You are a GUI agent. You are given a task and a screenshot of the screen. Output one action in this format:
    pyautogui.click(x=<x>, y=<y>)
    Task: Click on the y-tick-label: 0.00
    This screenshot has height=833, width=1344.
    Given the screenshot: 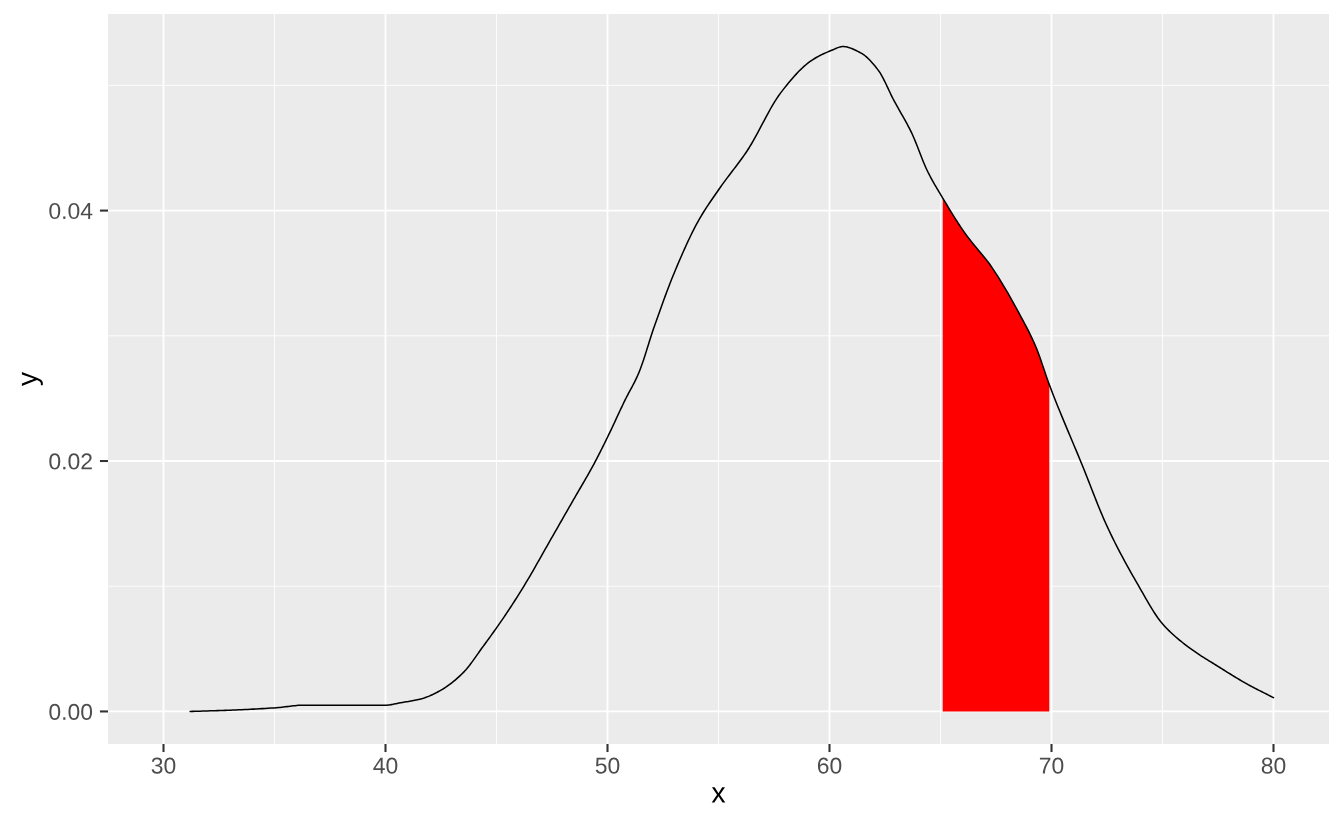 What is the action you would take?
    pyautogui.click(x=71, y=711)
    